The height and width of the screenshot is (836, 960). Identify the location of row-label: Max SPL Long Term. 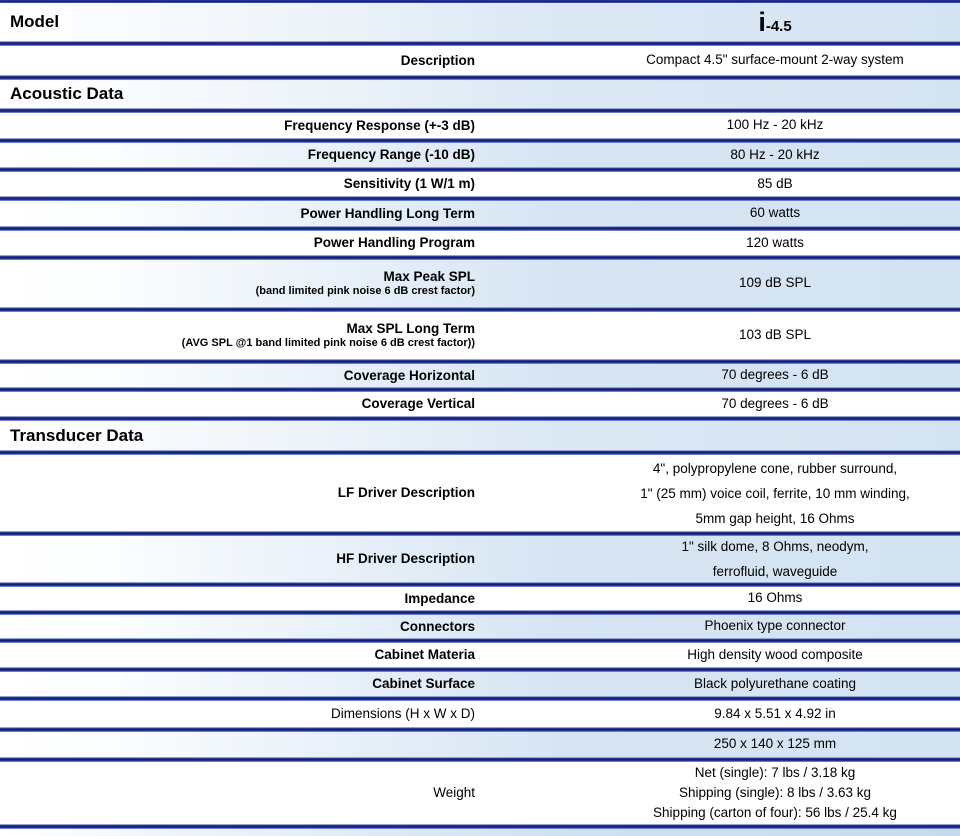
(410, 328).